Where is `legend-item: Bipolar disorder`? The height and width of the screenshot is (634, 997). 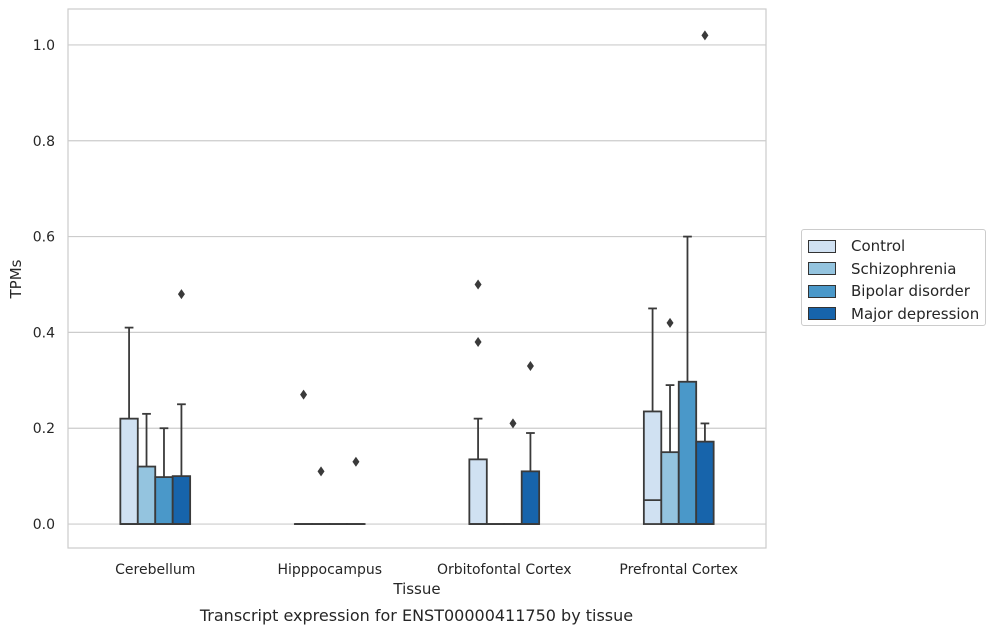 legend-item: Bipolar disorder is located at coordinates (896, 291).